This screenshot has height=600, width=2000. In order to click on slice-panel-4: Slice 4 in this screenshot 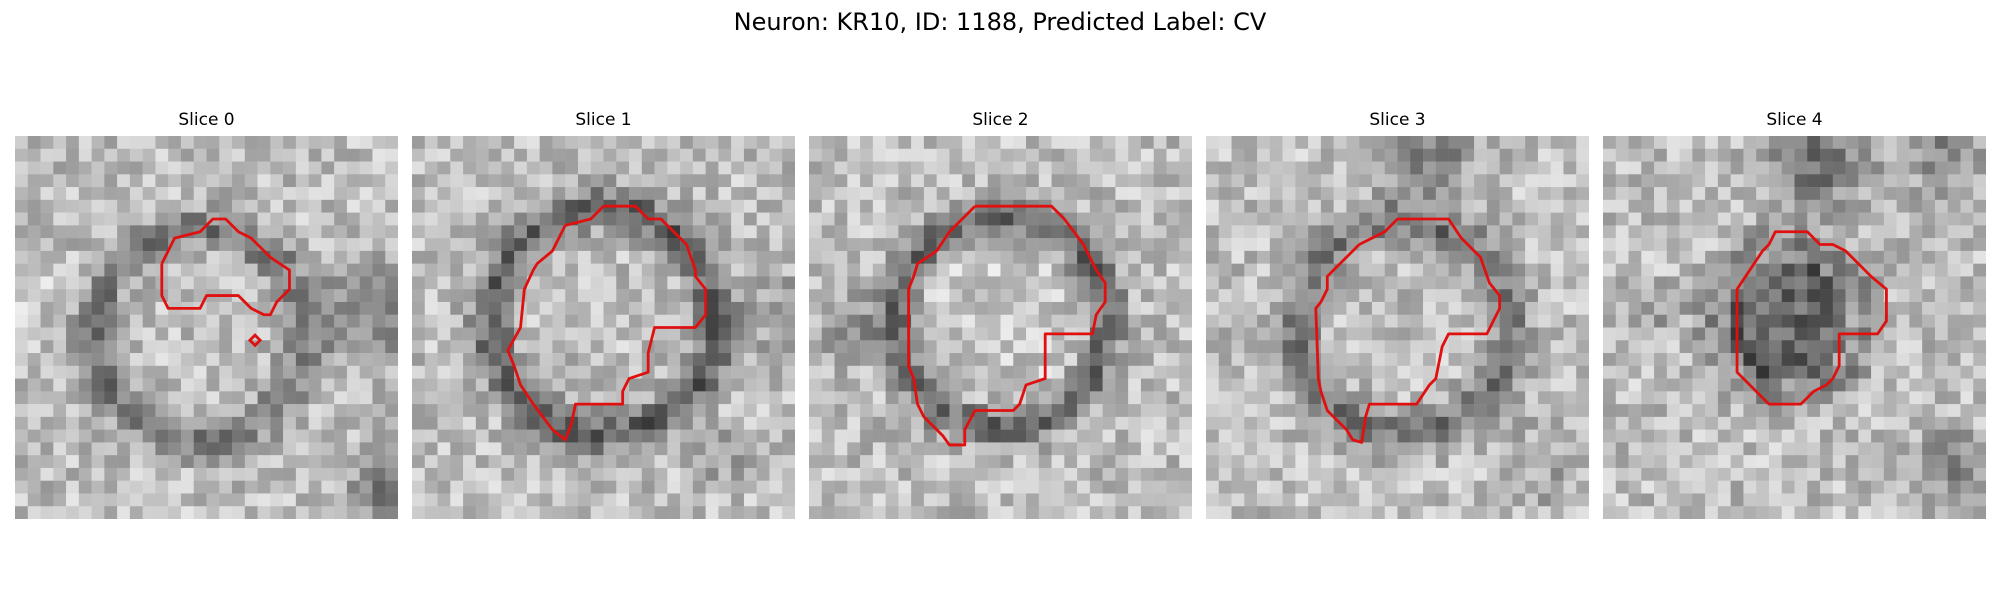, I will do `click(1794, 315)`.